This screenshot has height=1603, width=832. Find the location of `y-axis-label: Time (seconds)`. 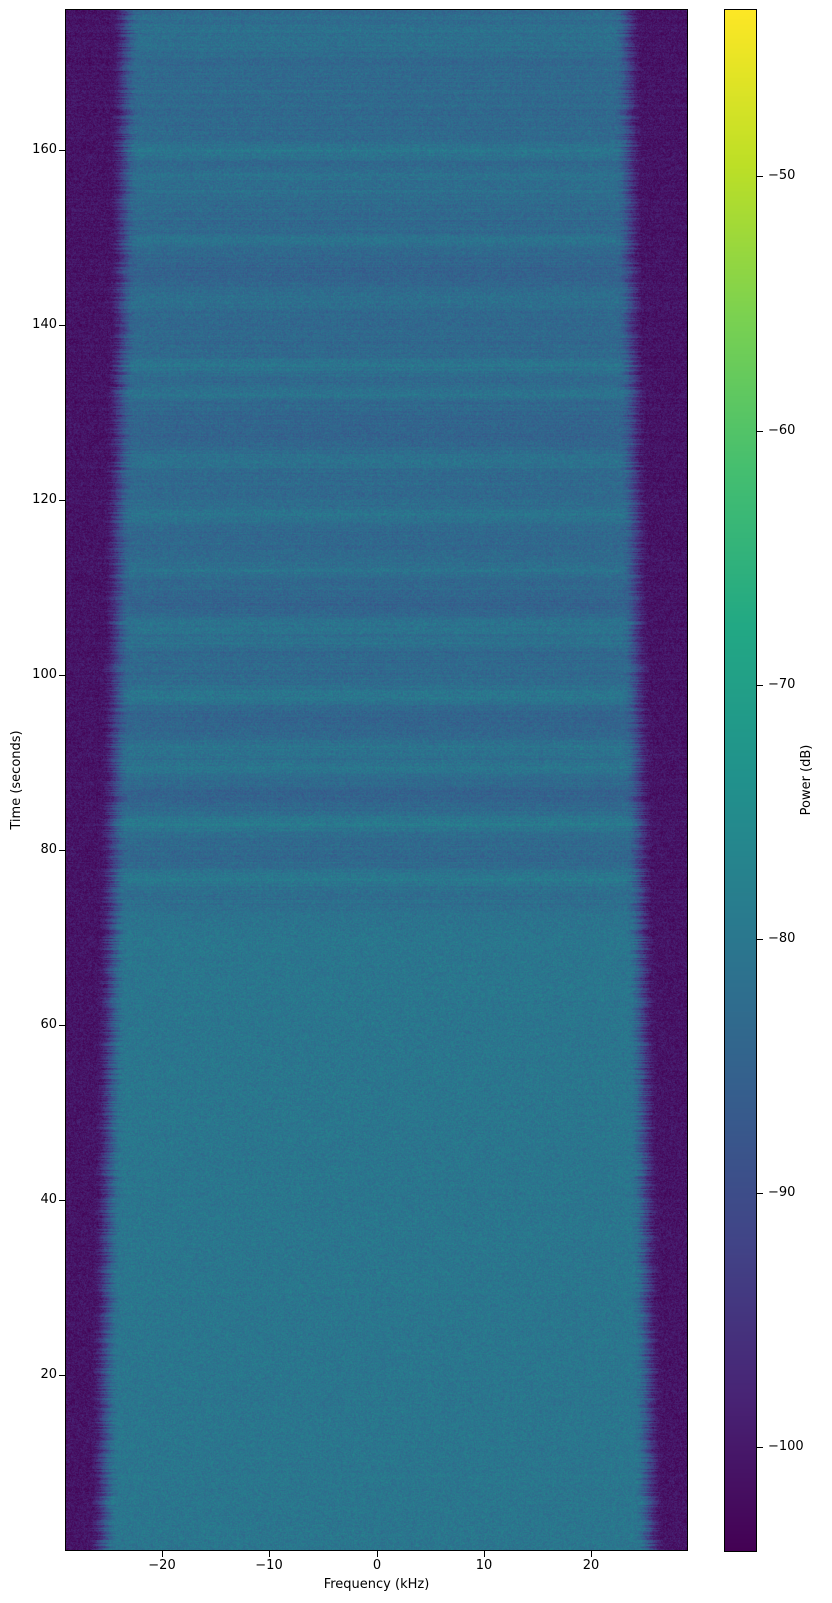

y-axis-label: Time (seconds) is located at coordinates (16, 780).